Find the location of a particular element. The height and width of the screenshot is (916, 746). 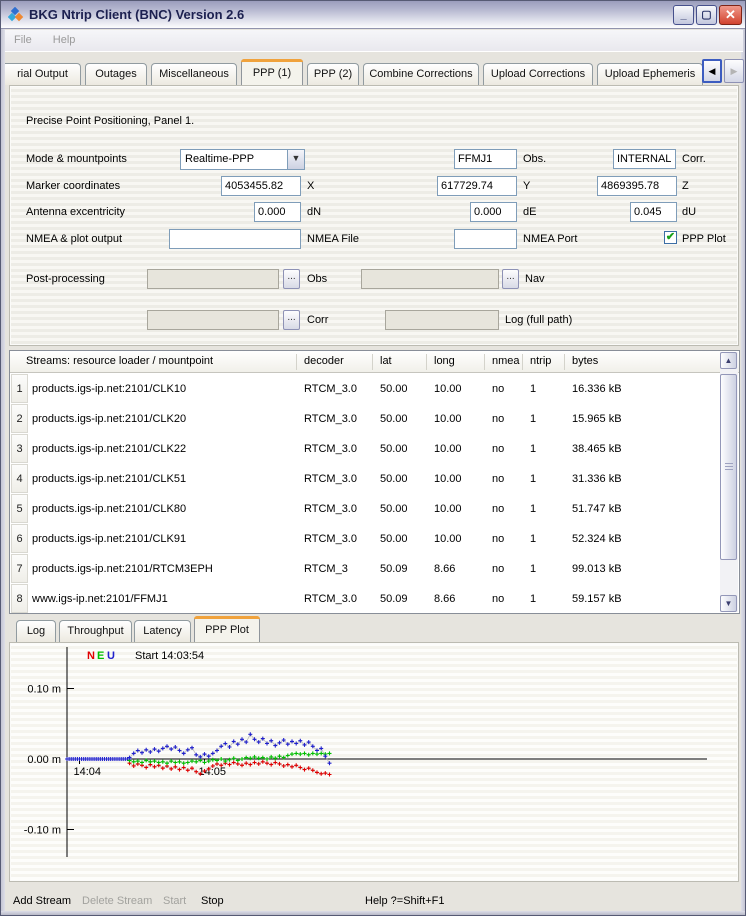

table-scrollbar: ▲ ▼ is located at coordinates (729, 482).